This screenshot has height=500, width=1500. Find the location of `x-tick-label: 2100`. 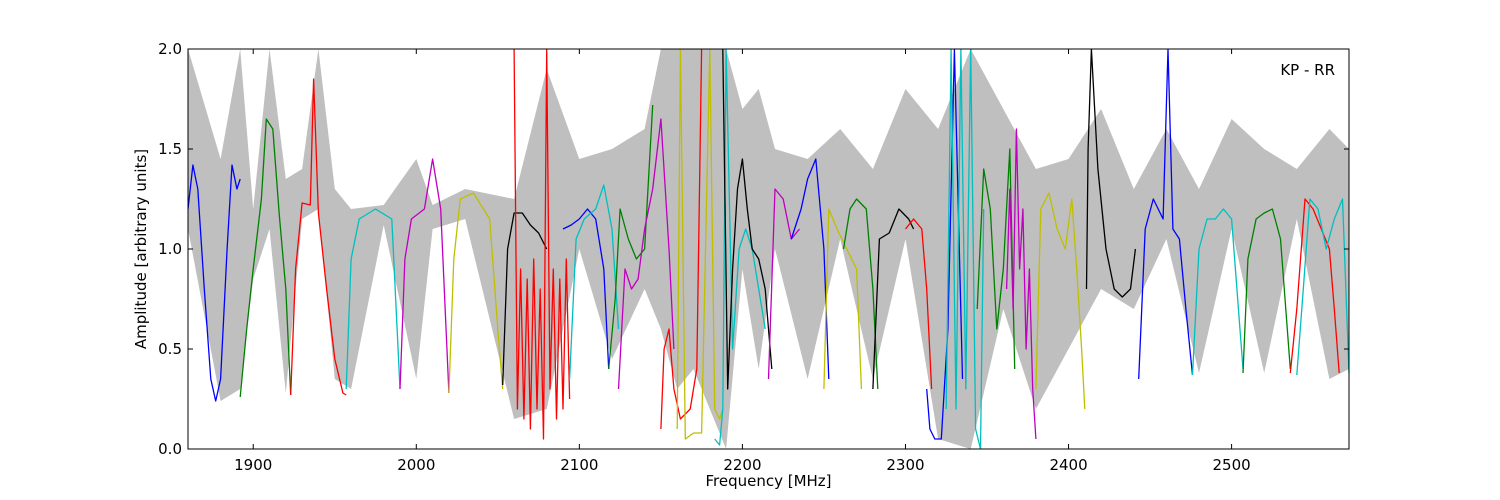

x-tick-label: 2100 is located at coordinates (579, 465).